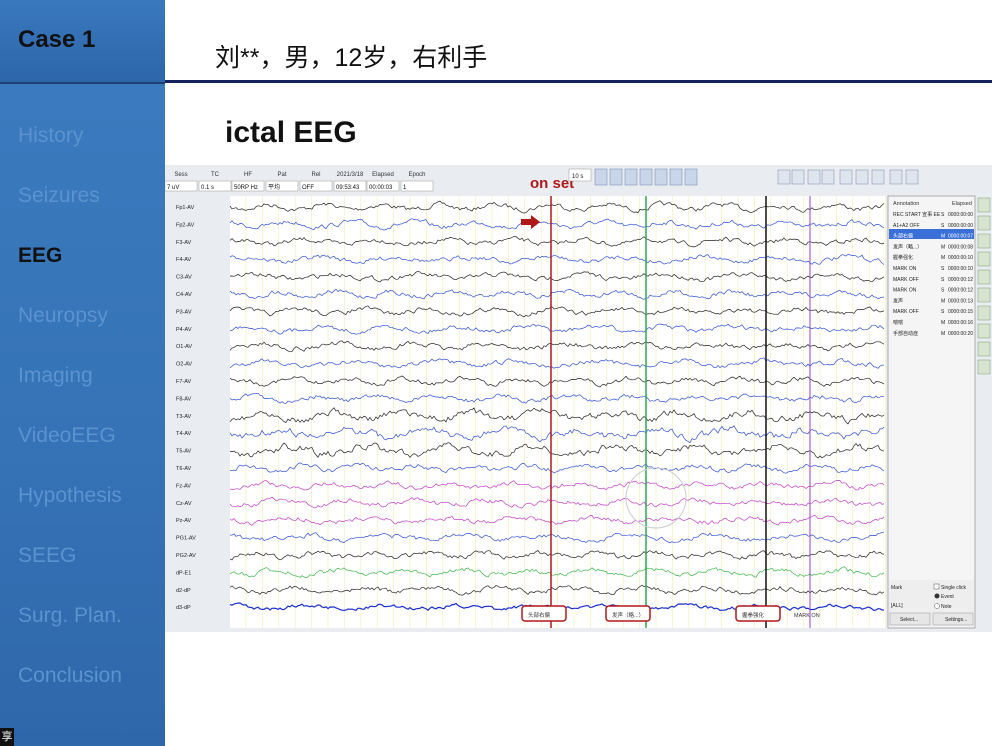  Describe the element at coordinates (807, 616) in the screenshot. I see `marker-label: MARK ON` at that location.